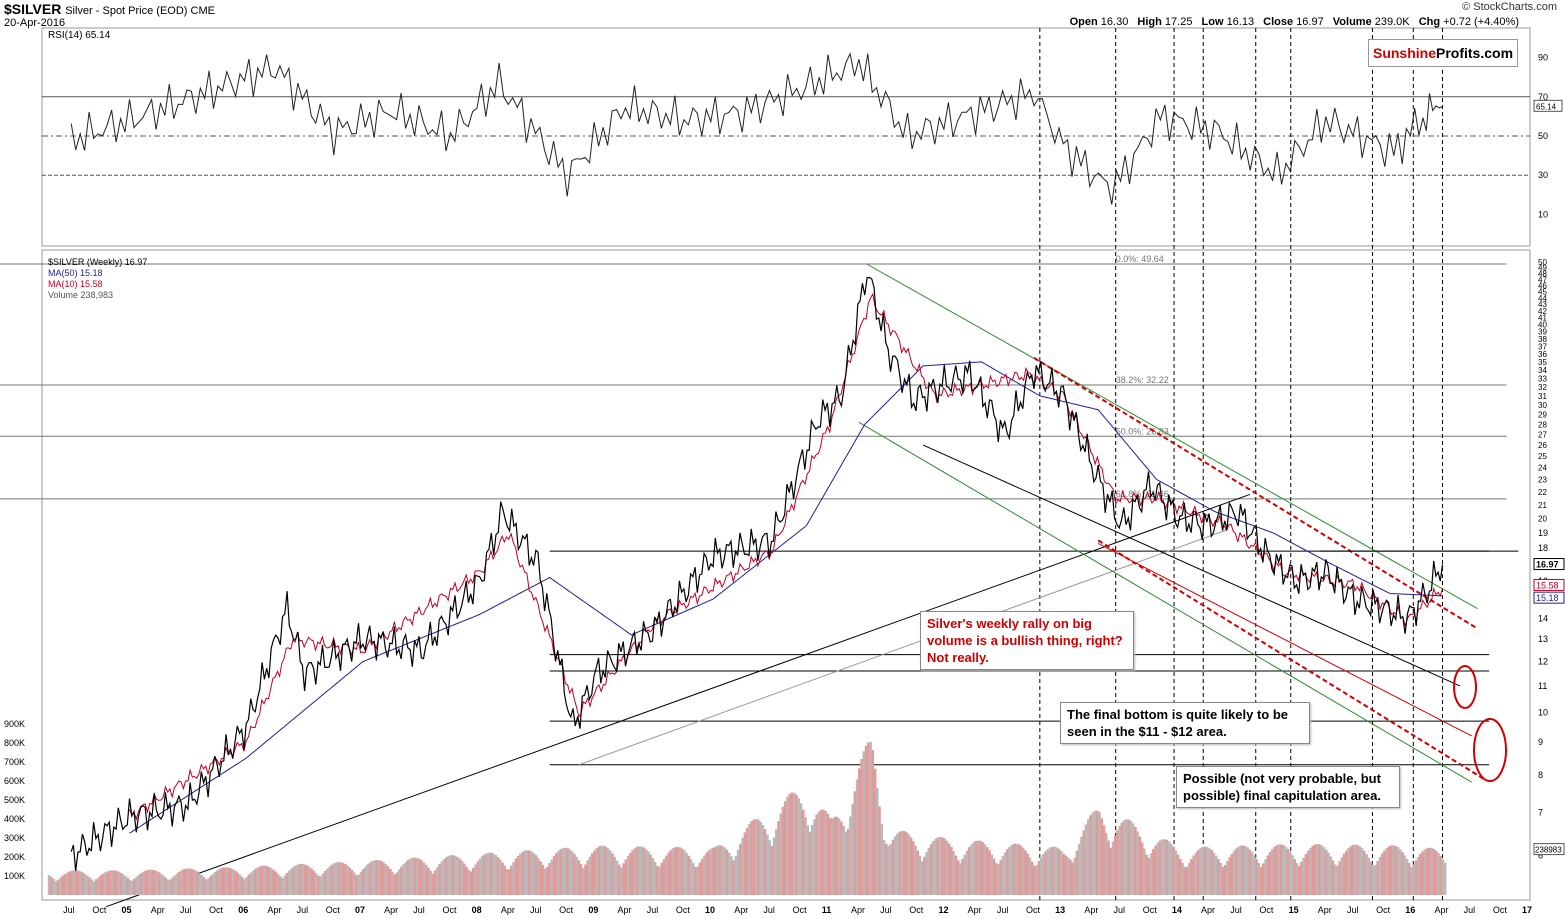 The height and width of the screenshot is (919, 1565). I want to click on volume-last-box, so click(1549, 849).